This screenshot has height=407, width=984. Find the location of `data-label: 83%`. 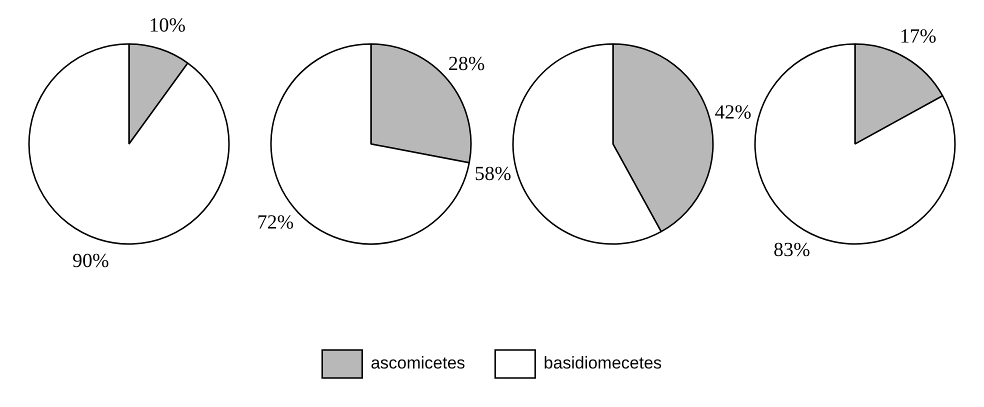

data-label: 83% is located at coordinates (792, 249).